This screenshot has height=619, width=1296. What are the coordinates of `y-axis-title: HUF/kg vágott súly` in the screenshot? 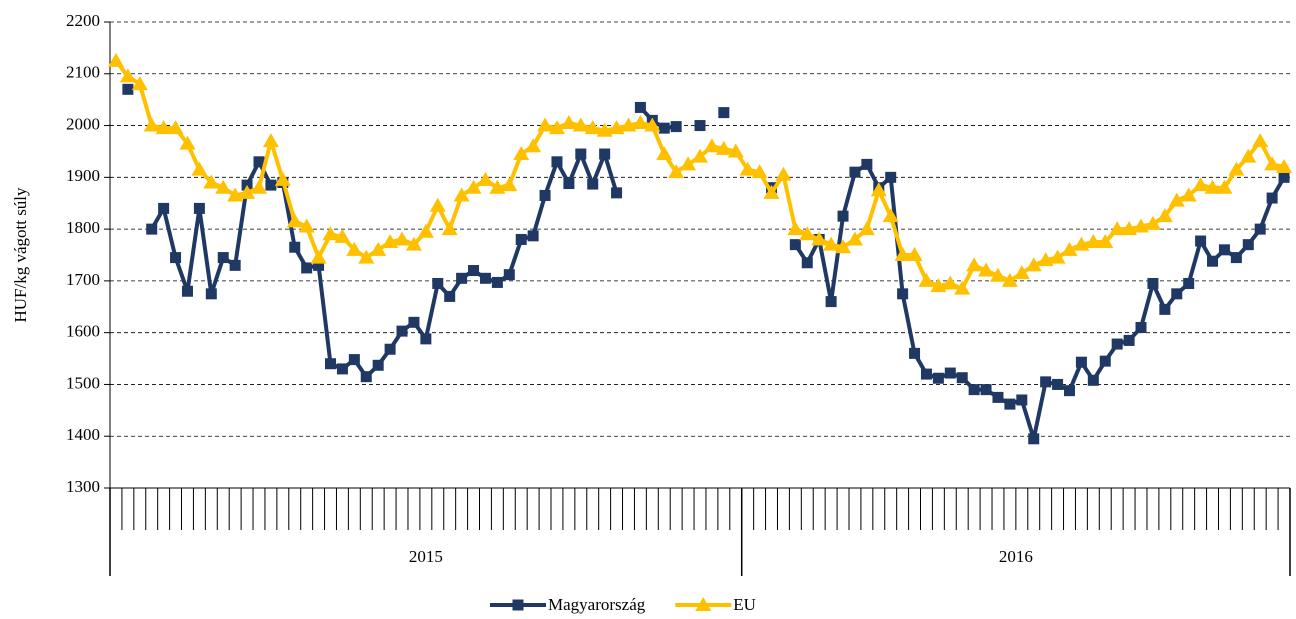 It's located at (20, 255).